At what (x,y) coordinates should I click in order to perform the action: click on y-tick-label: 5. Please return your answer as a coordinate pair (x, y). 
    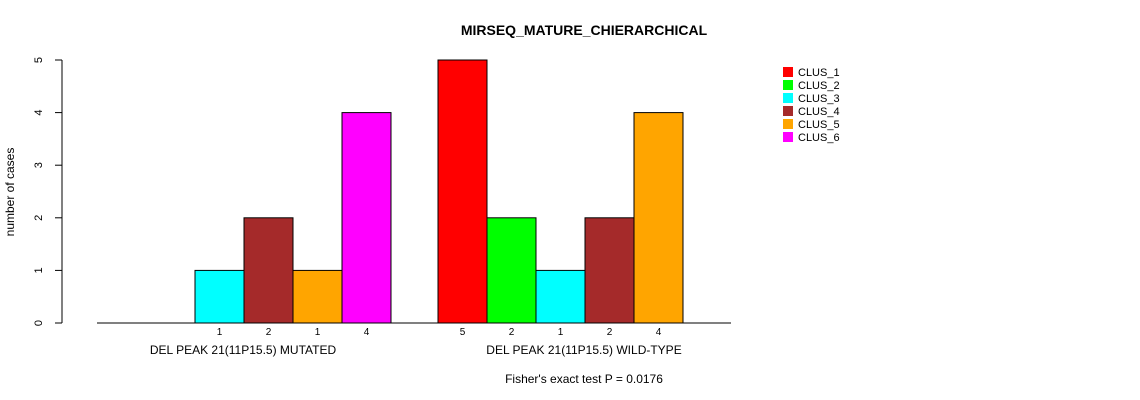
    Looking at the image, I should click on (39, 60).